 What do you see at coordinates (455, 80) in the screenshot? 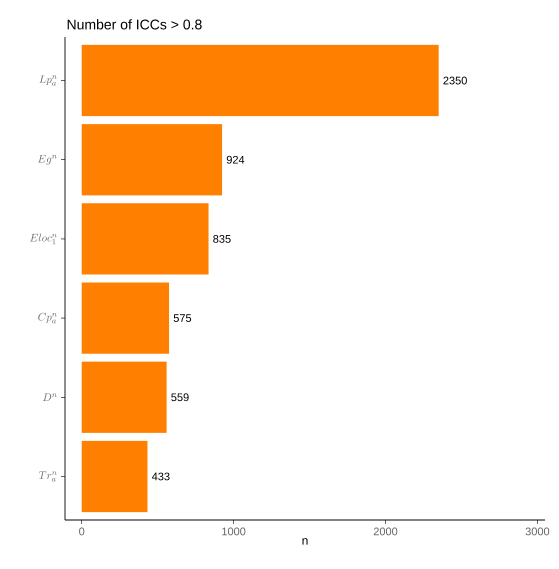
I see `data-label: 2350` at bounding box center [455, 80].